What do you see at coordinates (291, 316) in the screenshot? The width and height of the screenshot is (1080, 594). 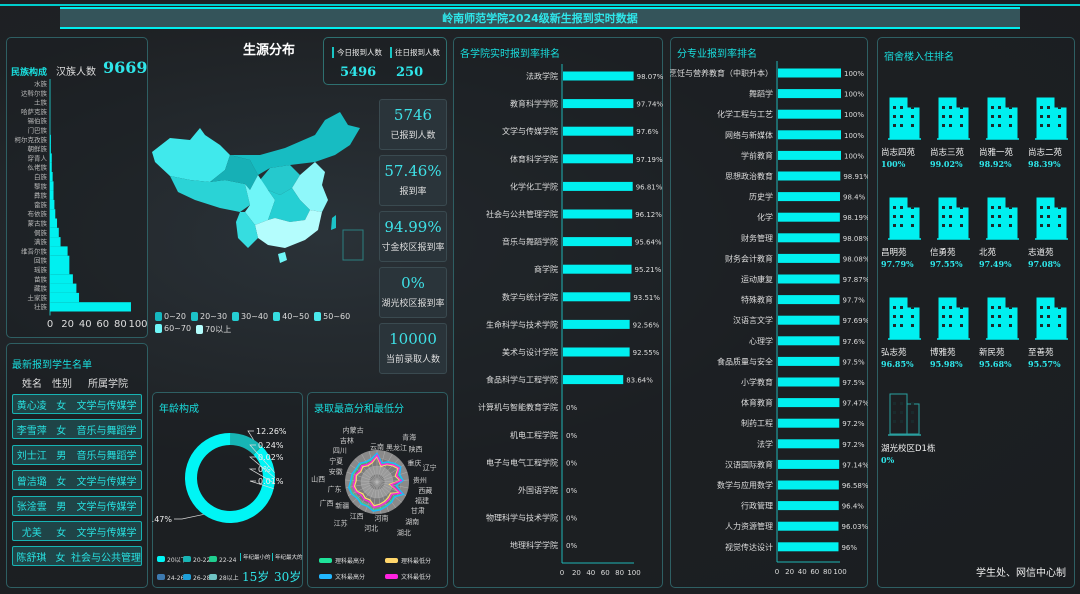 I see `map-legend-item: 40~50` at bounding box center [291, 316].